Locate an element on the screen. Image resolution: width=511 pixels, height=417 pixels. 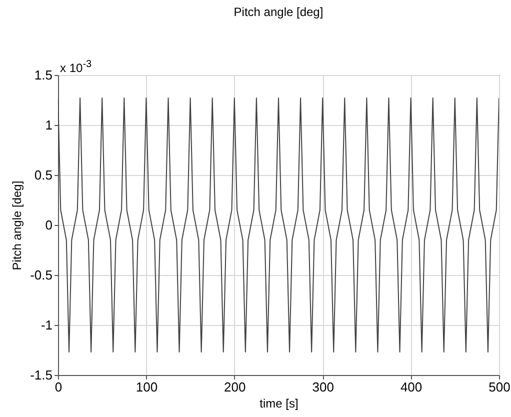
x-axis-title: time [s] is located at coordinates (279, 403).